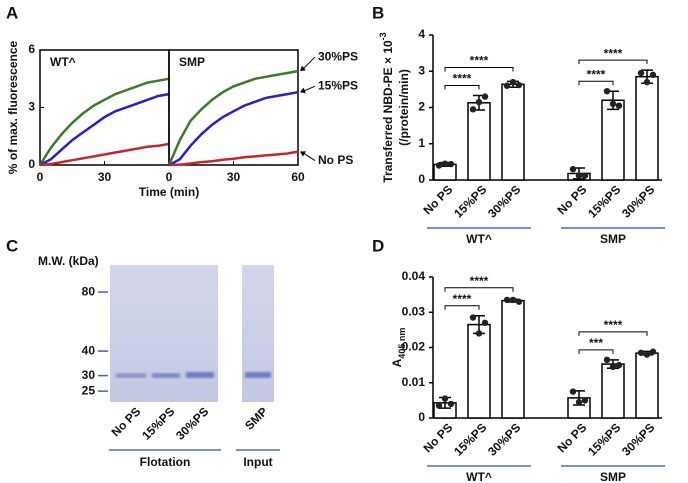  Describe the element at coordinates (63, 62) in the screenshot. I see `plot-title: WT^` at that location.